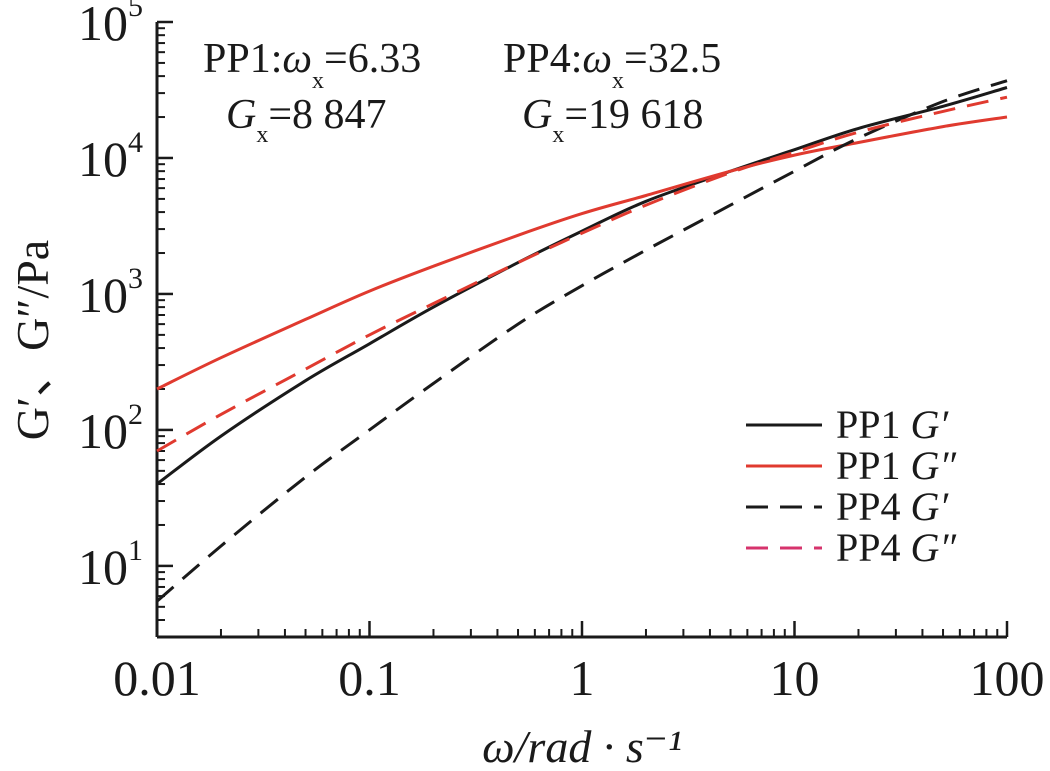  I want to click on y-tick-label: 10⁴, so click(110, 156).